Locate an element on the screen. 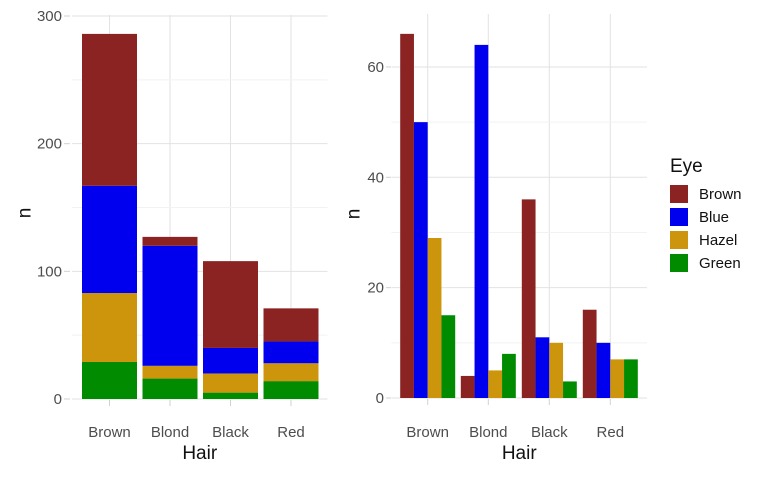  legend-entry-label: Hazel is located at coordinates (718, 240).